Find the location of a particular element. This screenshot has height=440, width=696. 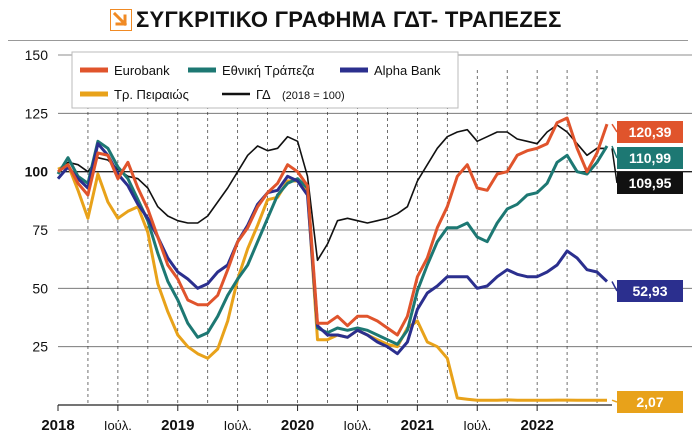

y-tick-label: 100 is located at coordinates (37, 172).